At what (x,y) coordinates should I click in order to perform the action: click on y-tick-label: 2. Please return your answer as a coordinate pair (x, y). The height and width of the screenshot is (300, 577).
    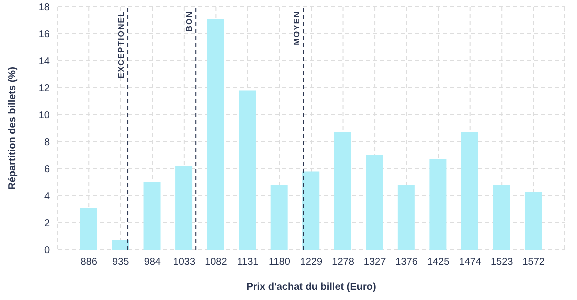
    Looking at the image, I should click on (47, 224).